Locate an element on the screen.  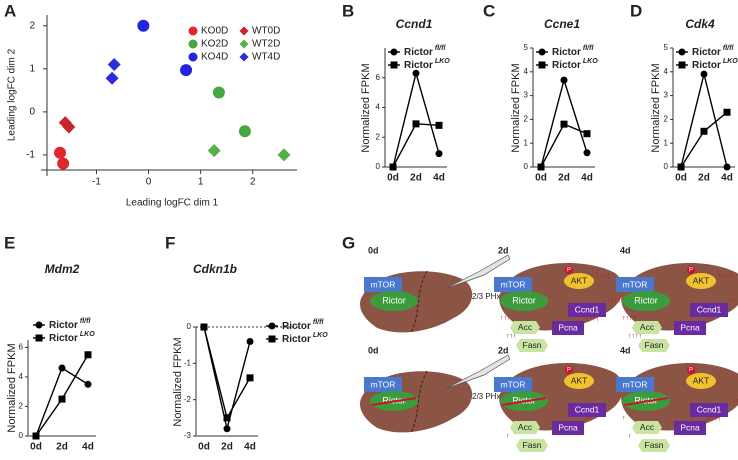
y-tick-label: -2 is located at coordinates (188, 399).